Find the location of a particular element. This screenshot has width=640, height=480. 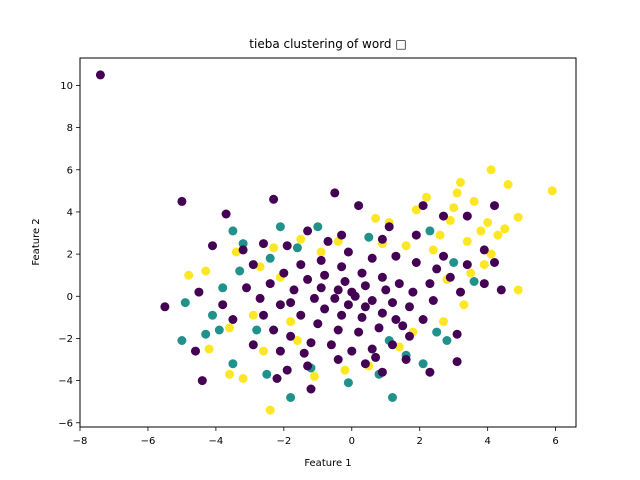

y-tick-label: 8 is located at coordinates (70, 128).